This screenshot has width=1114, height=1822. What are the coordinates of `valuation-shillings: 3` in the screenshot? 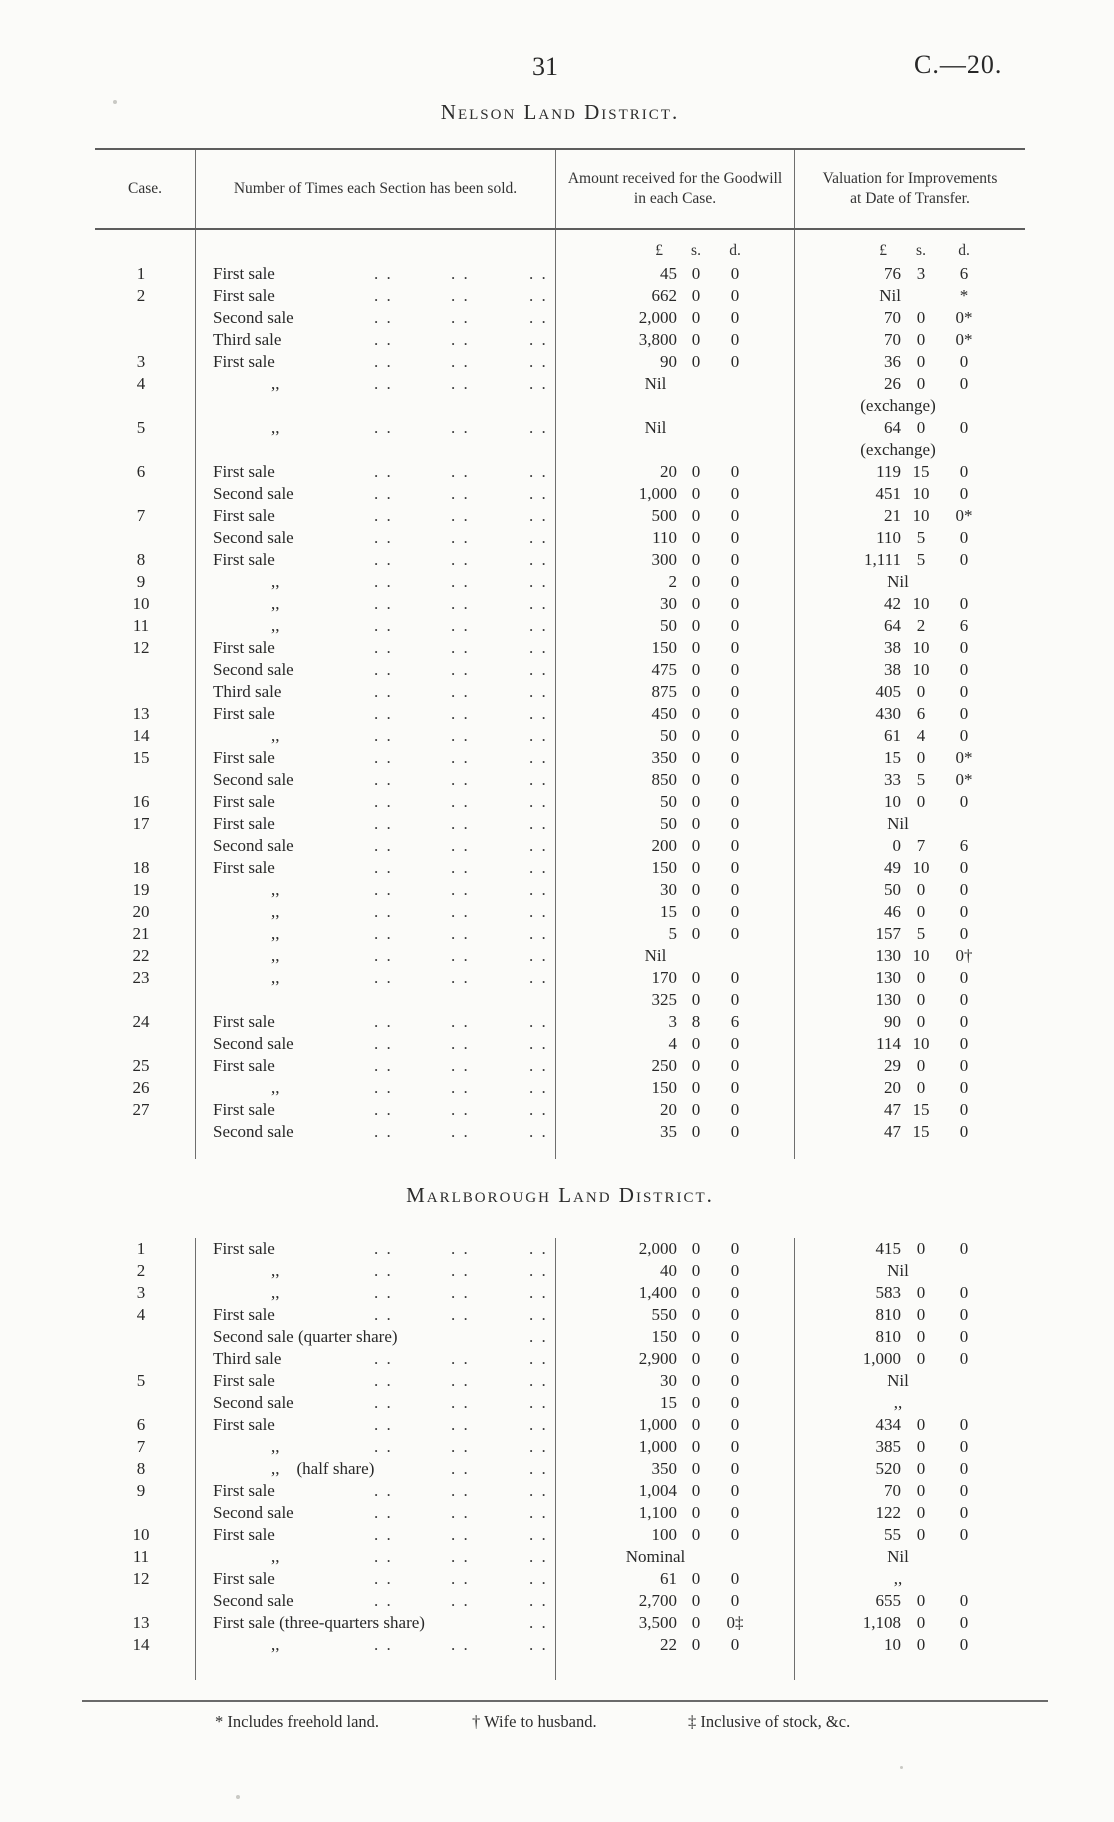 It's located at (921, 273).